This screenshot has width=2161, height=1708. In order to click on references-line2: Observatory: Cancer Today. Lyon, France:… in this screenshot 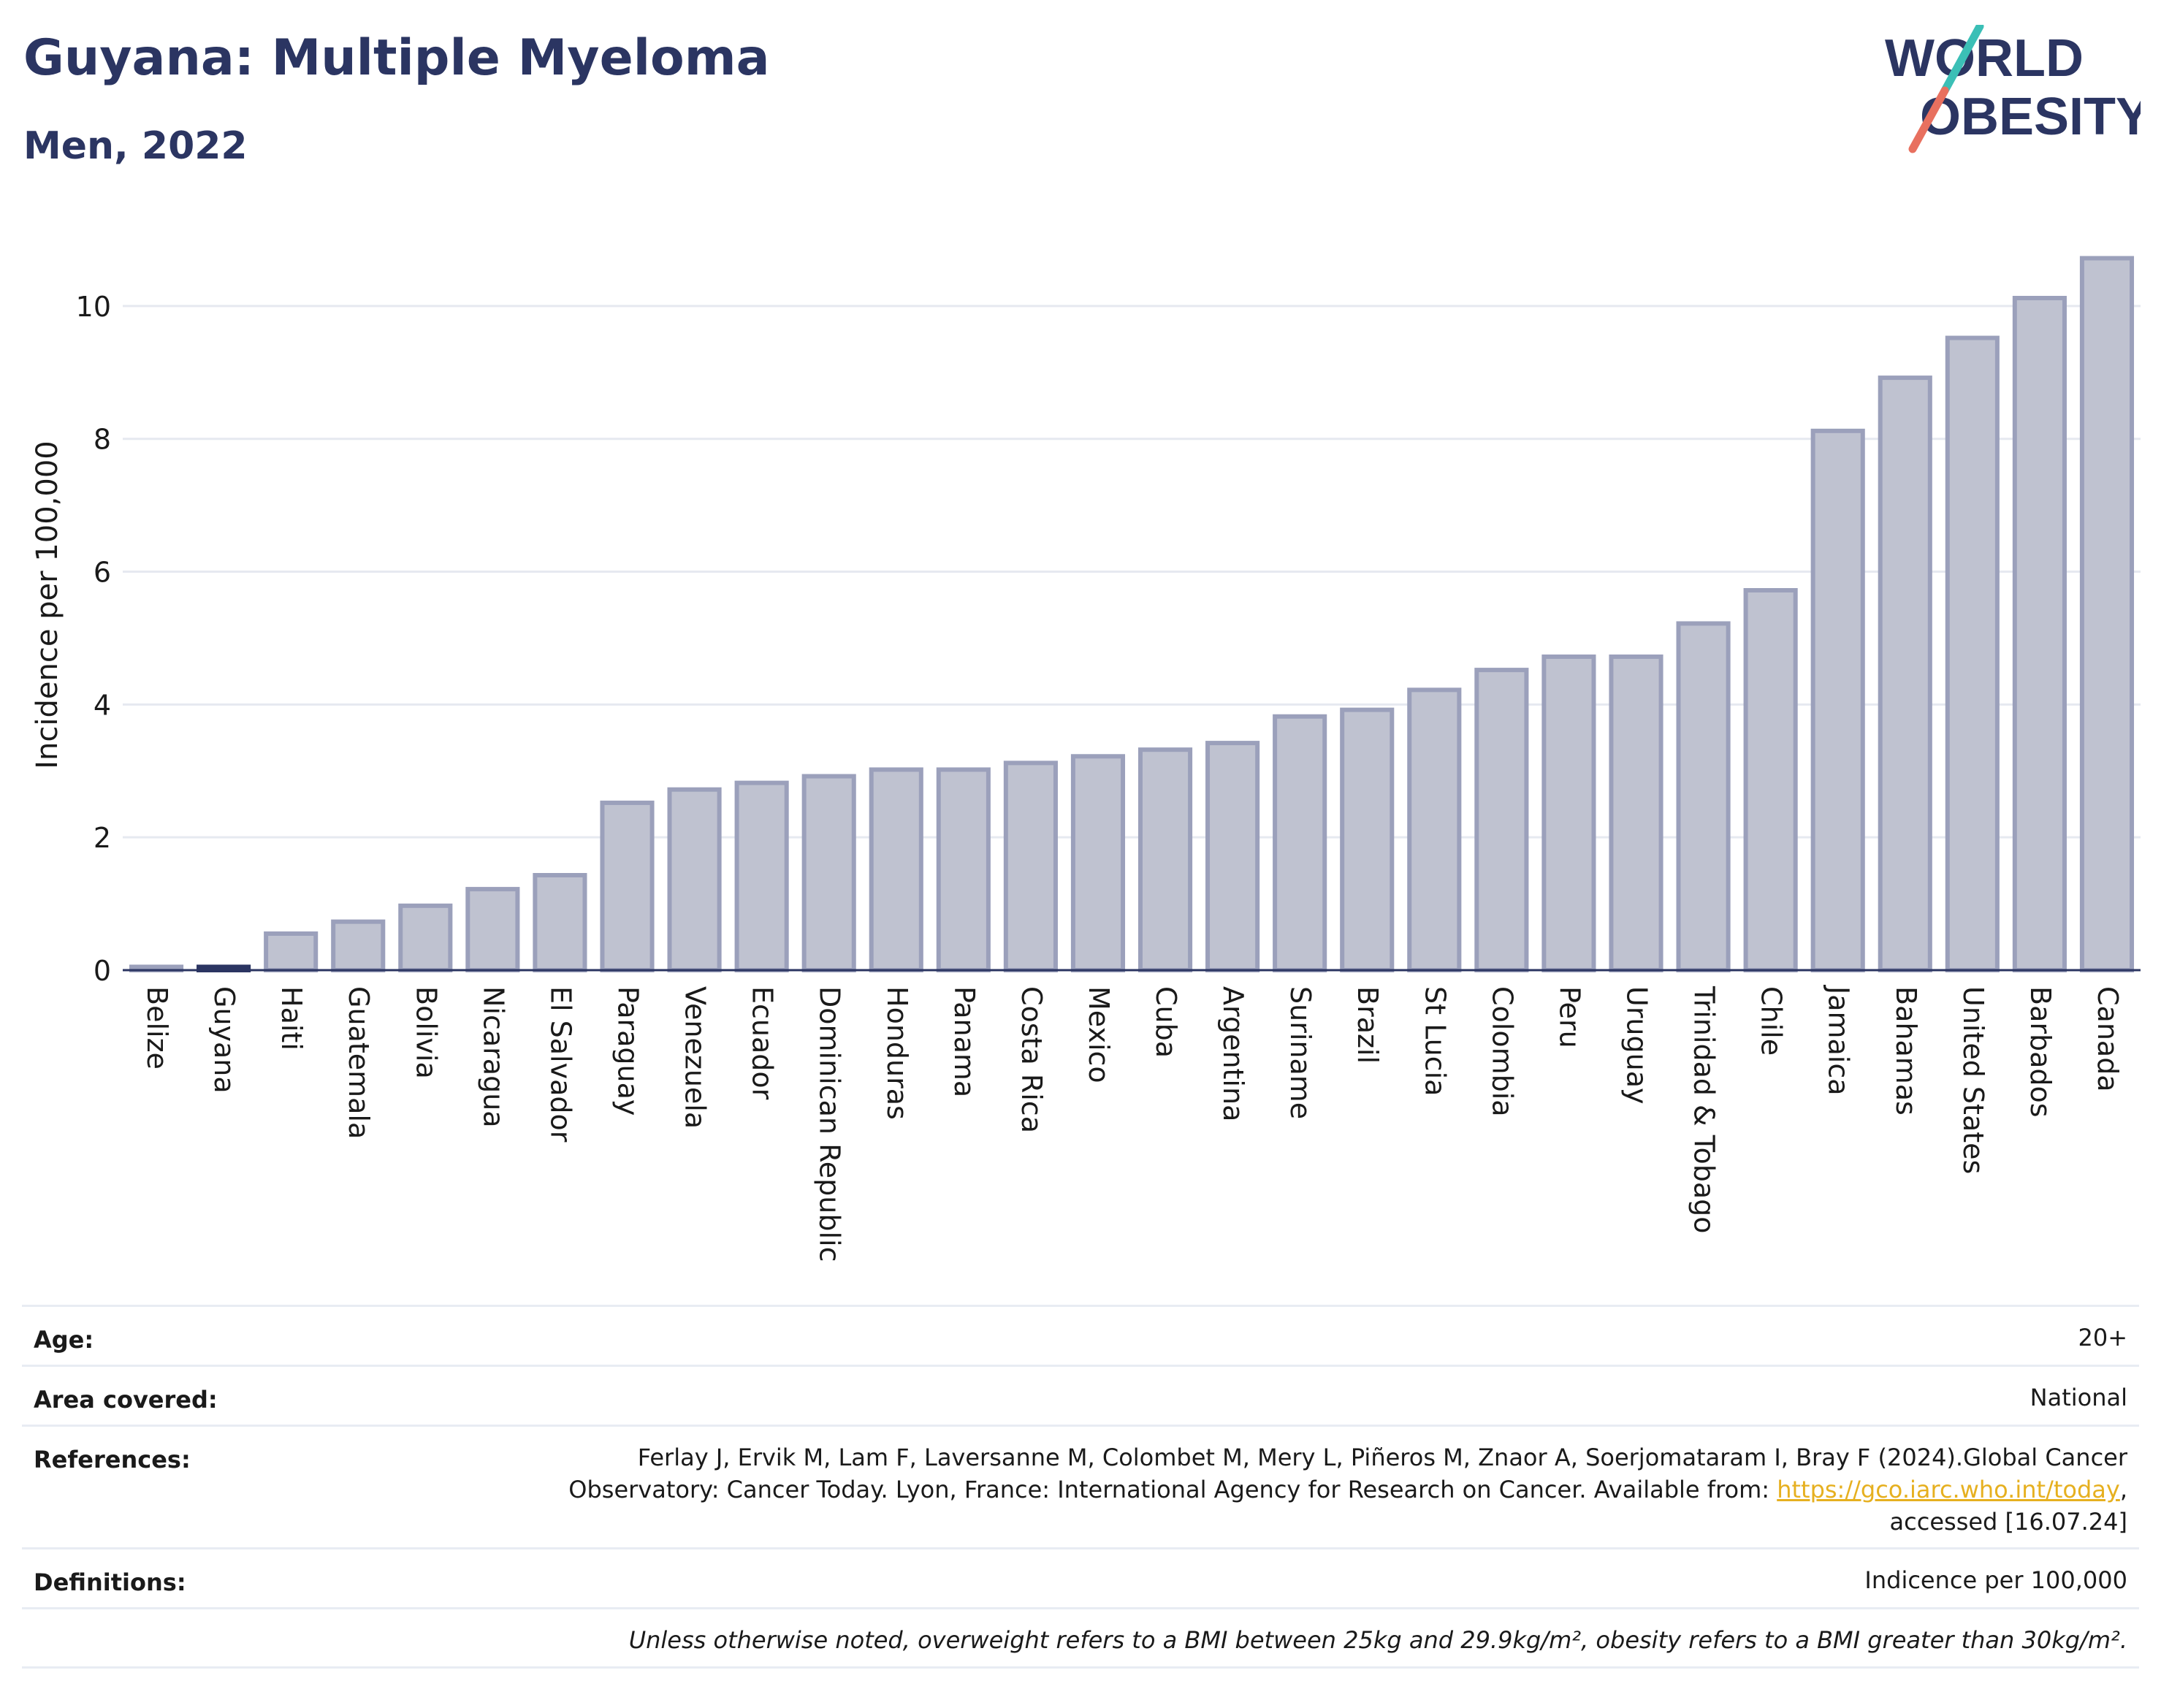, I will do `click(1172, 1490)`.